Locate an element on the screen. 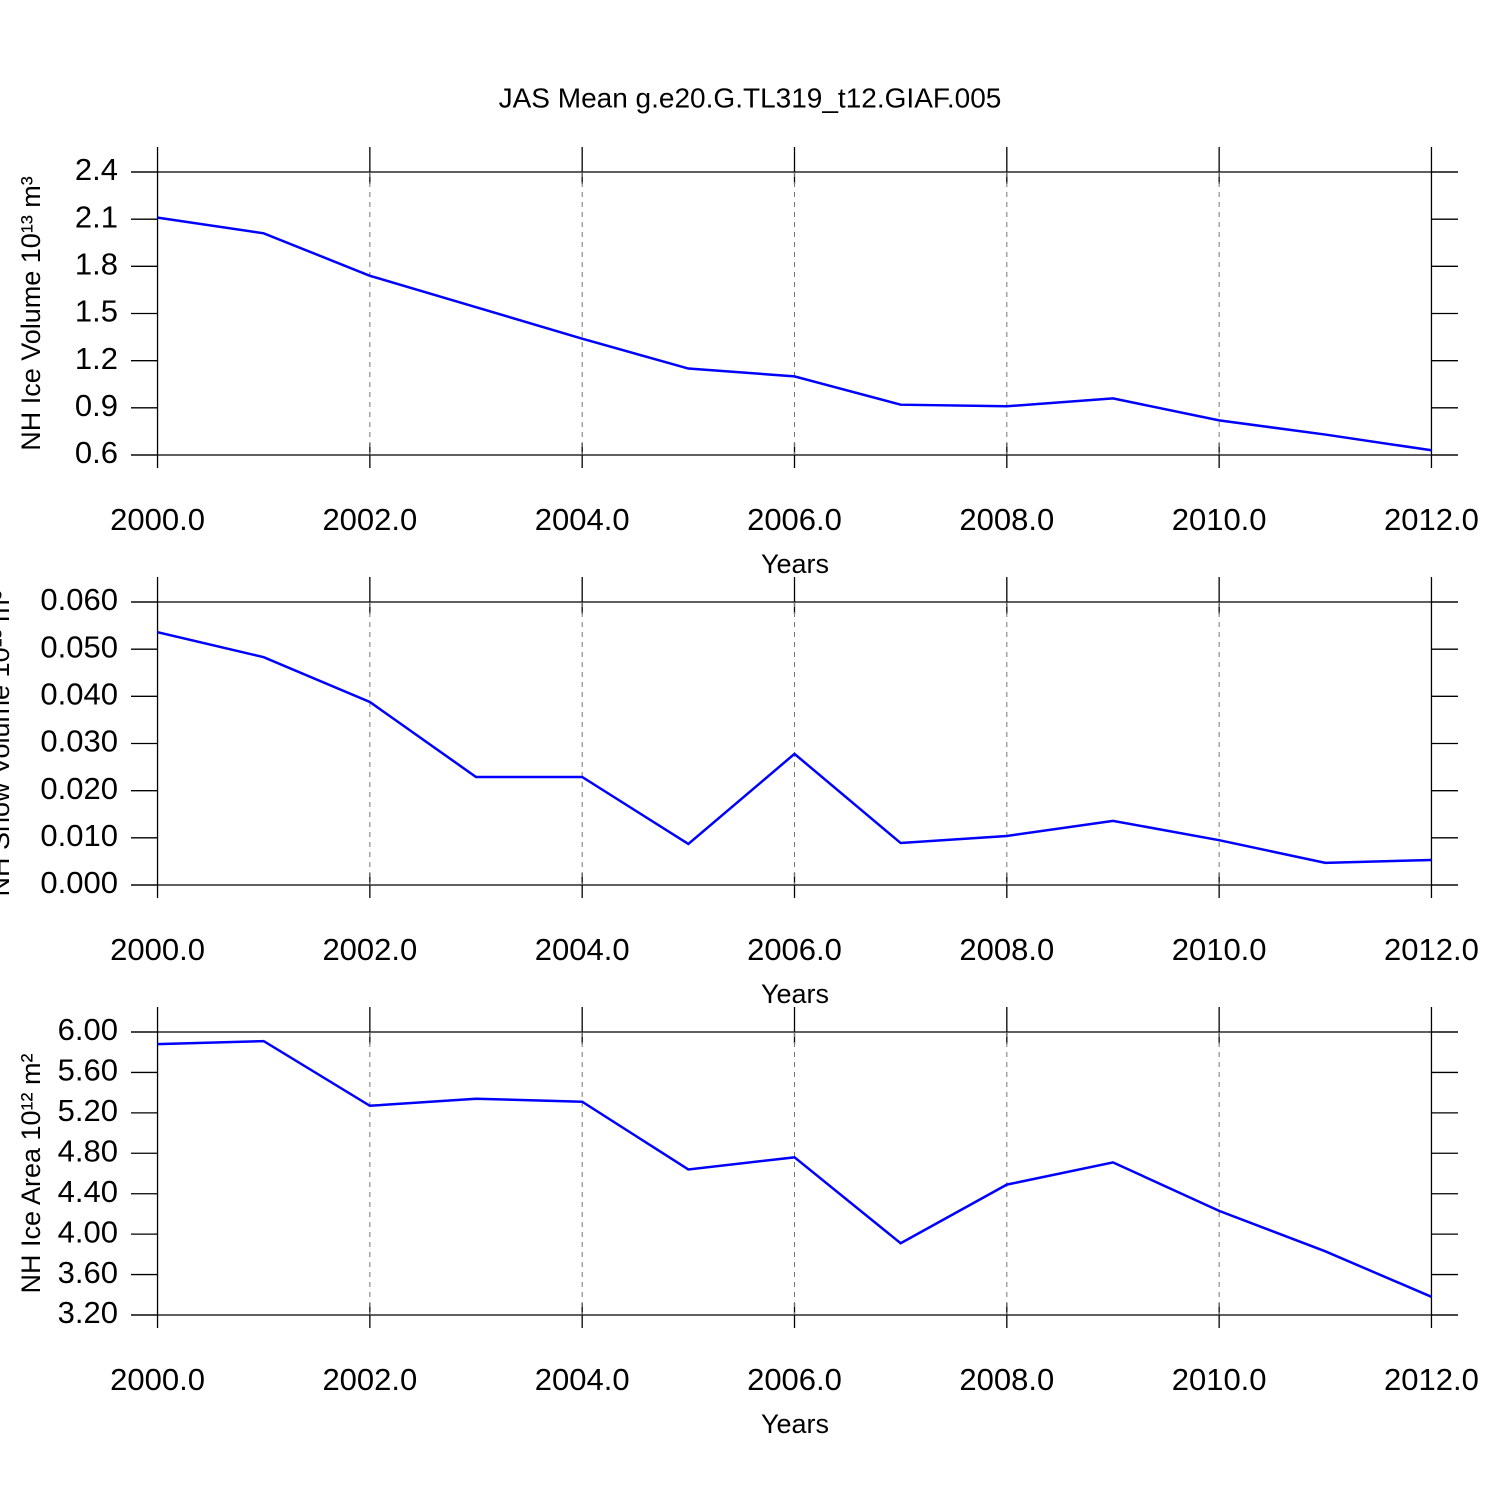  y-tick-label: 3.60 is located at coordinates (88, 1272).